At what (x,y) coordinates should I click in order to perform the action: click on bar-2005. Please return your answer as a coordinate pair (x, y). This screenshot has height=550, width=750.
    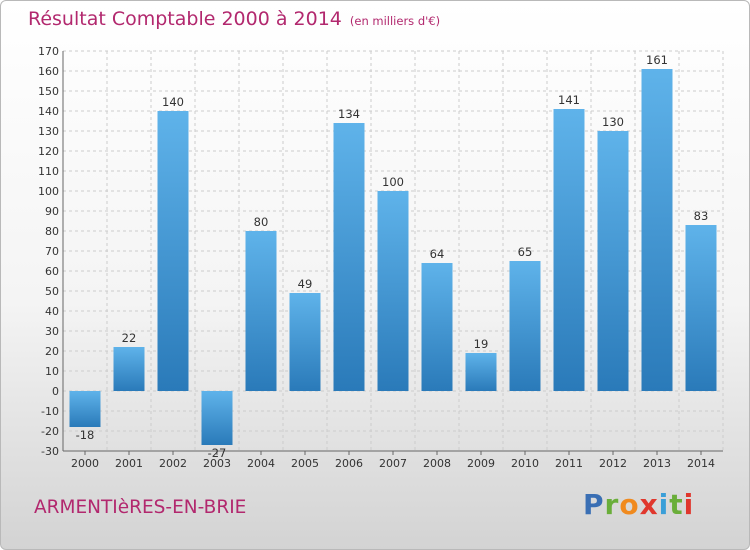
    Looking at the image, I should click on (305, 342).